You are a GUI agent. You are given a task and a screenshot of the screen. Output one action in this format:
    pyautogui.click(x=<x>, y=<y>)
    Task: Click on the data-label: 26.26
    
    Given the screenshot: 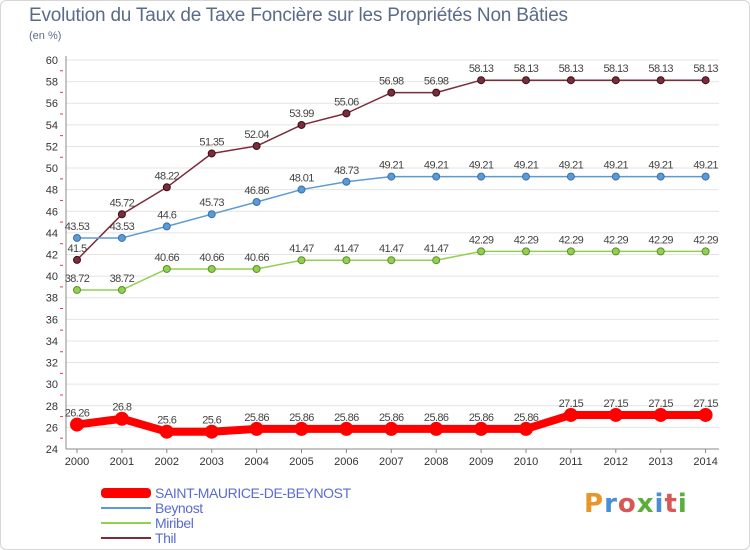 What is the action you would take?
    pyautogui.click(x=77, y=414)
    